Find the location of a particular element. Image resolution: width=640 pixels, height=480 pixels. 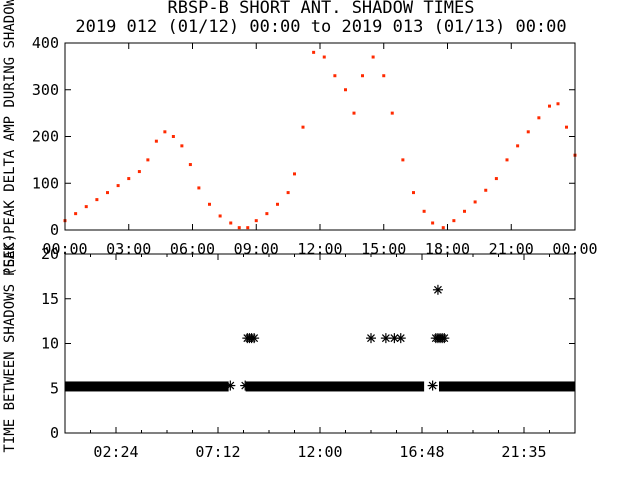

bottom-y-tick-label: 0 is located at coordinates (54, 433).